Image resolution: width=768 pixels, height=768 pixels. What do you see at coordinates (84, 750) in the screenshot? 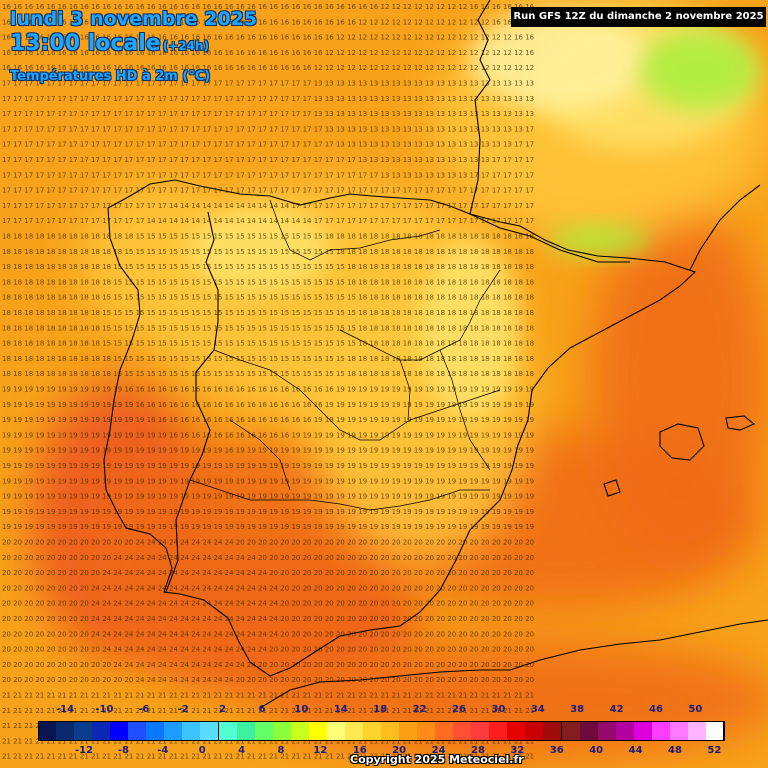
I see `legend-label-bottom: -12` at bounding box center [84, 750].